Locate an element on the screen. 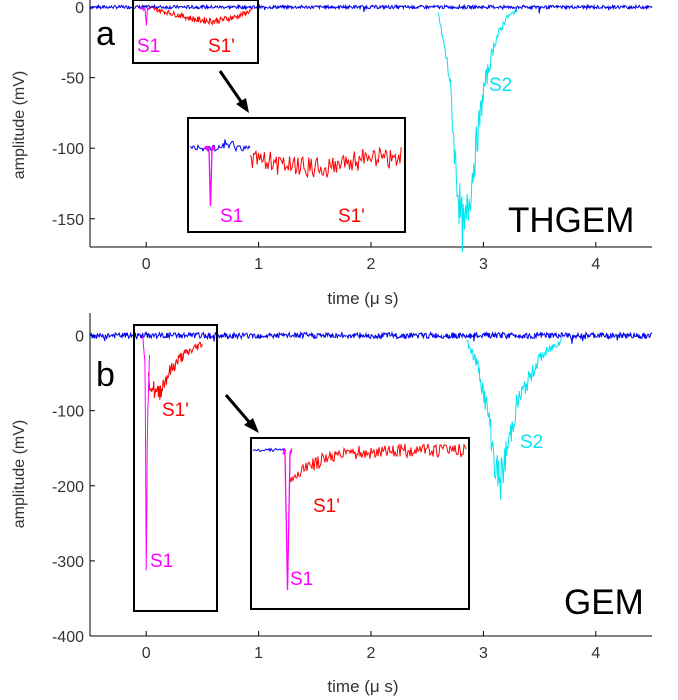  inset-a-s1prime-trace is located at coordinates (325, 163).